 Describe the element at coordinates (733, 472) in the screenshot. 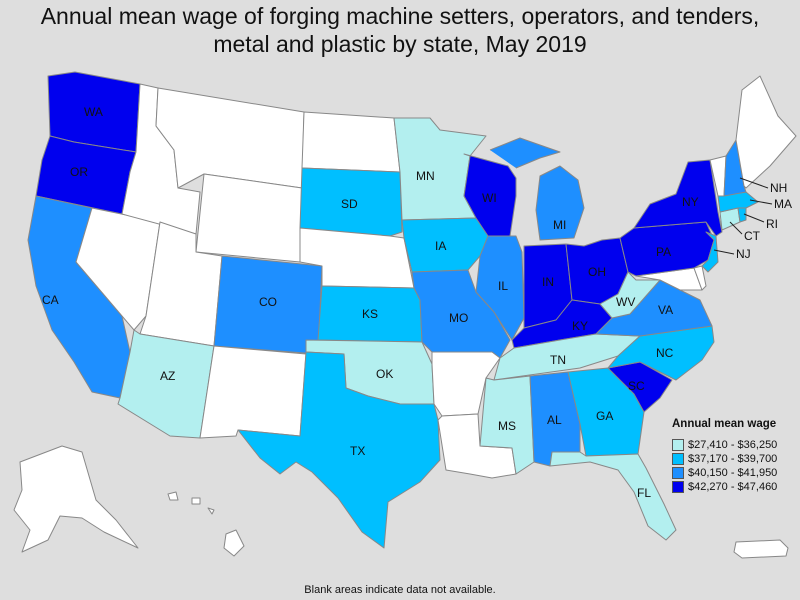

I see `legend-label: $40,150 - $41,950` at that location.